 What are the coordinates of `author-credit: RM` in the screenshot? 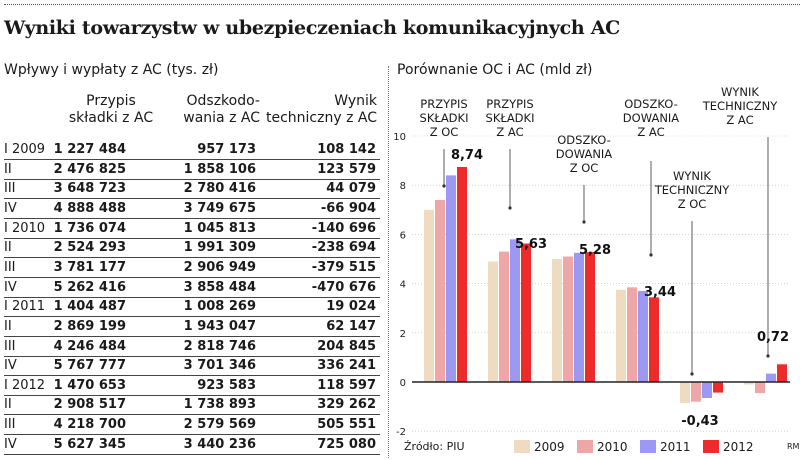 It's located at (793, 446).